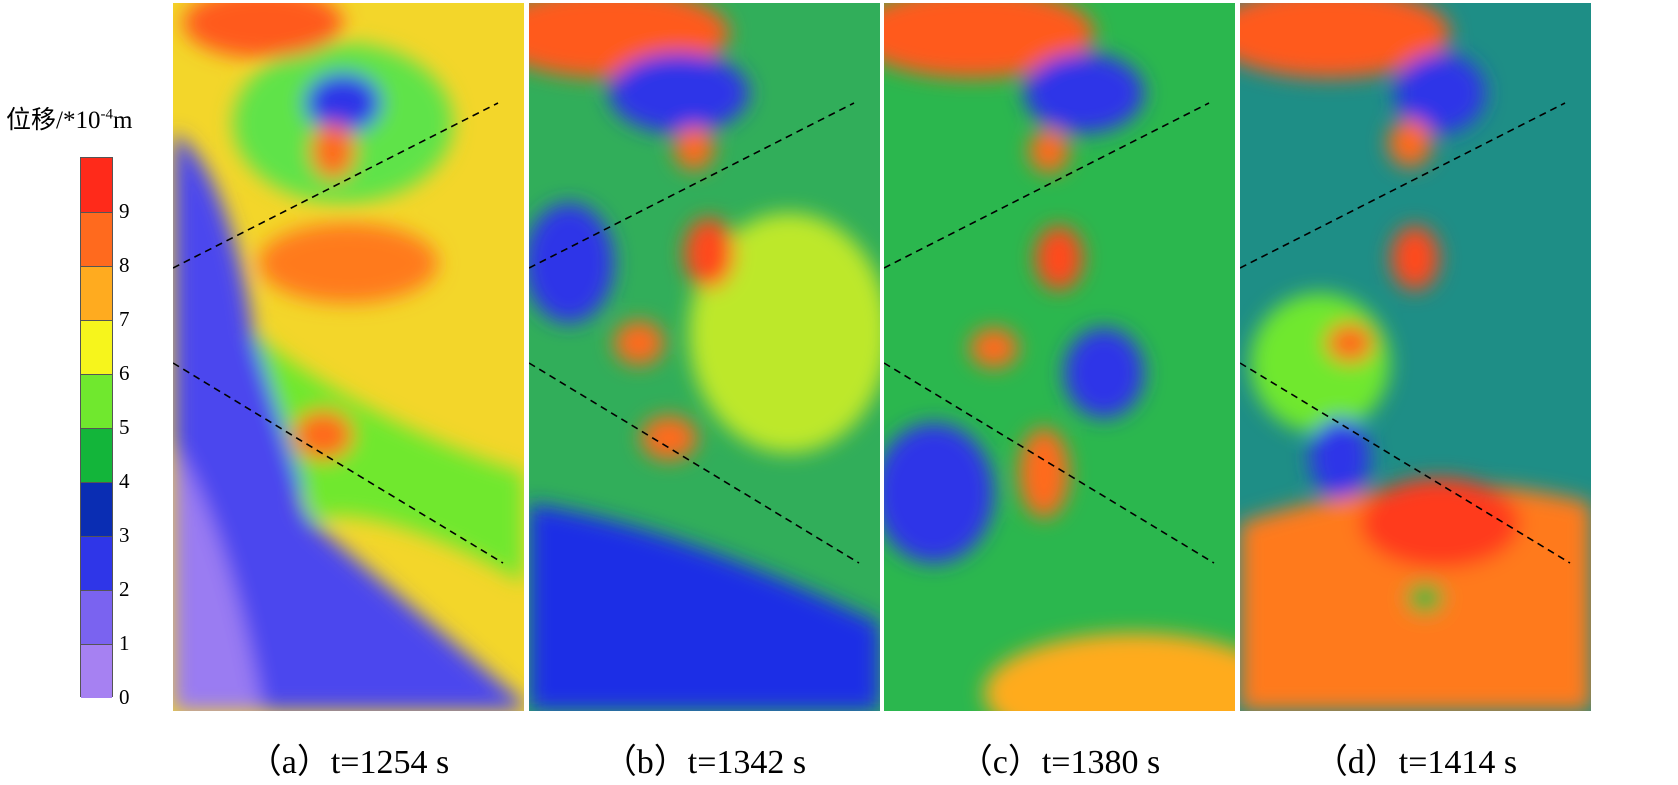  What do you see at coordinates (1320, 363) in the screenshot?
I see `panel-d-green-left` at bounding box center [1320, 363].